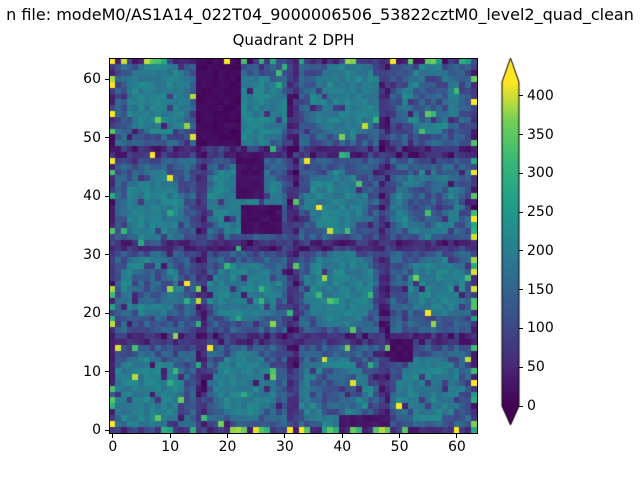  I want to click on x-tick-label: 50, so click(399, 447).